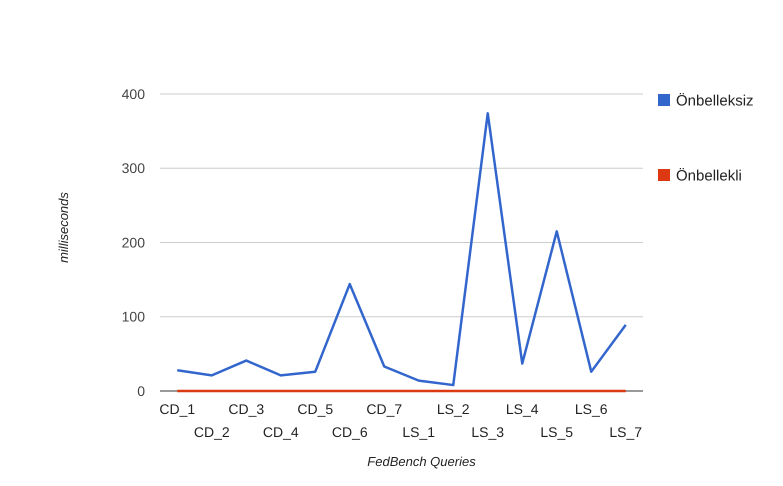  Describe the element at coordinates (177, 409) in the screenshot. I see `x-tick-label: CD_1` at that location.